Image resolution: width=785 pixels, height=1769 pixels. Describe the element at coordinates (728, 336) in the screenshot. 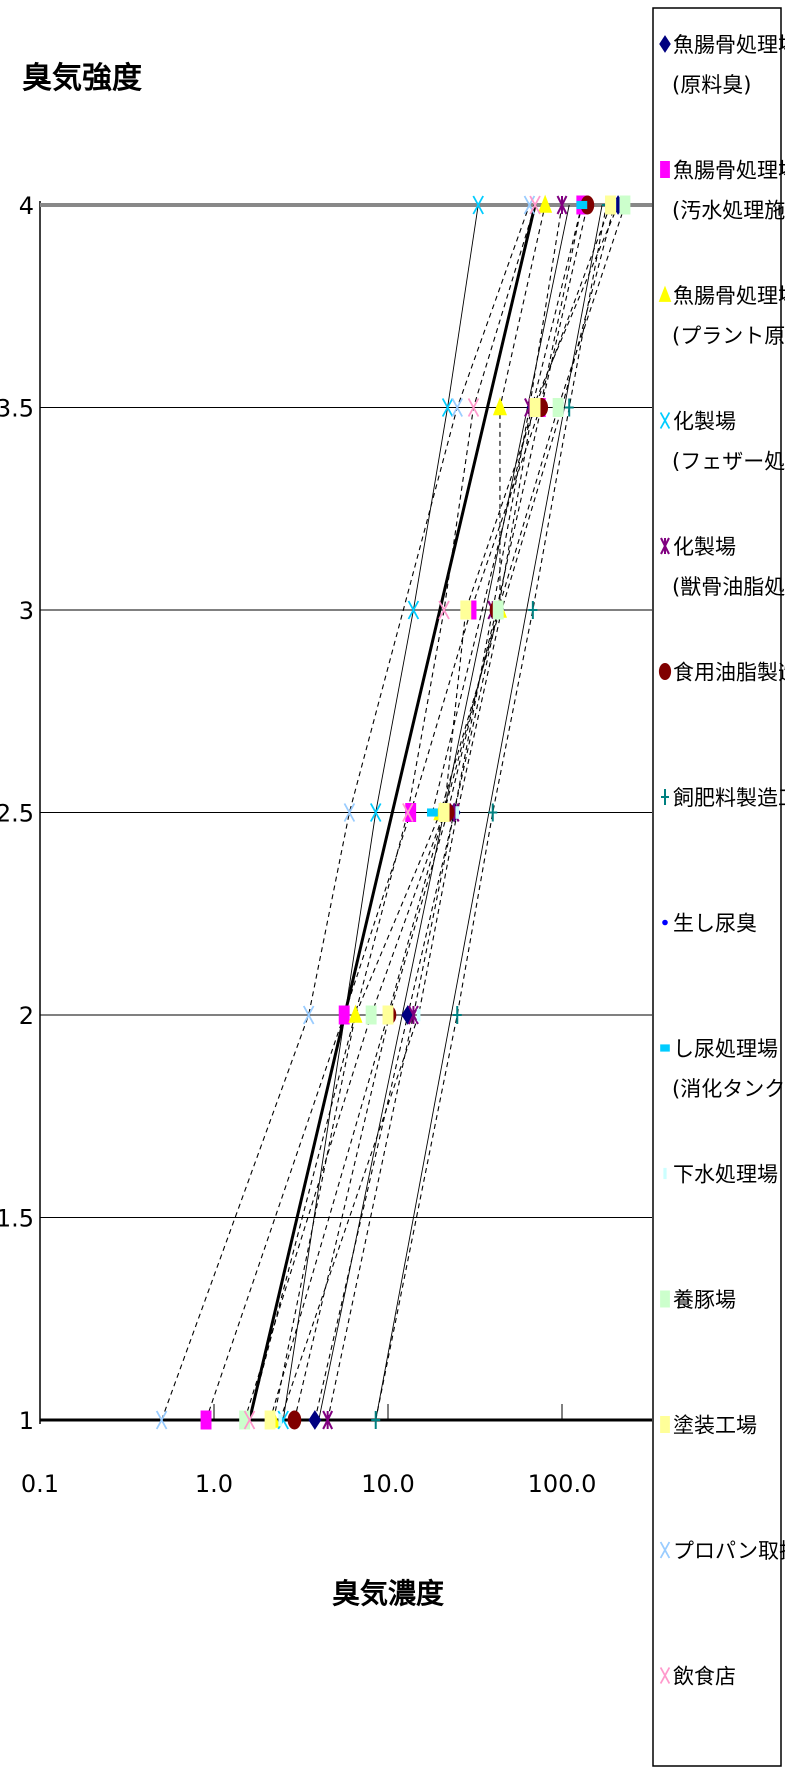

I see `legend-label: (プラント原臭)` at that location.